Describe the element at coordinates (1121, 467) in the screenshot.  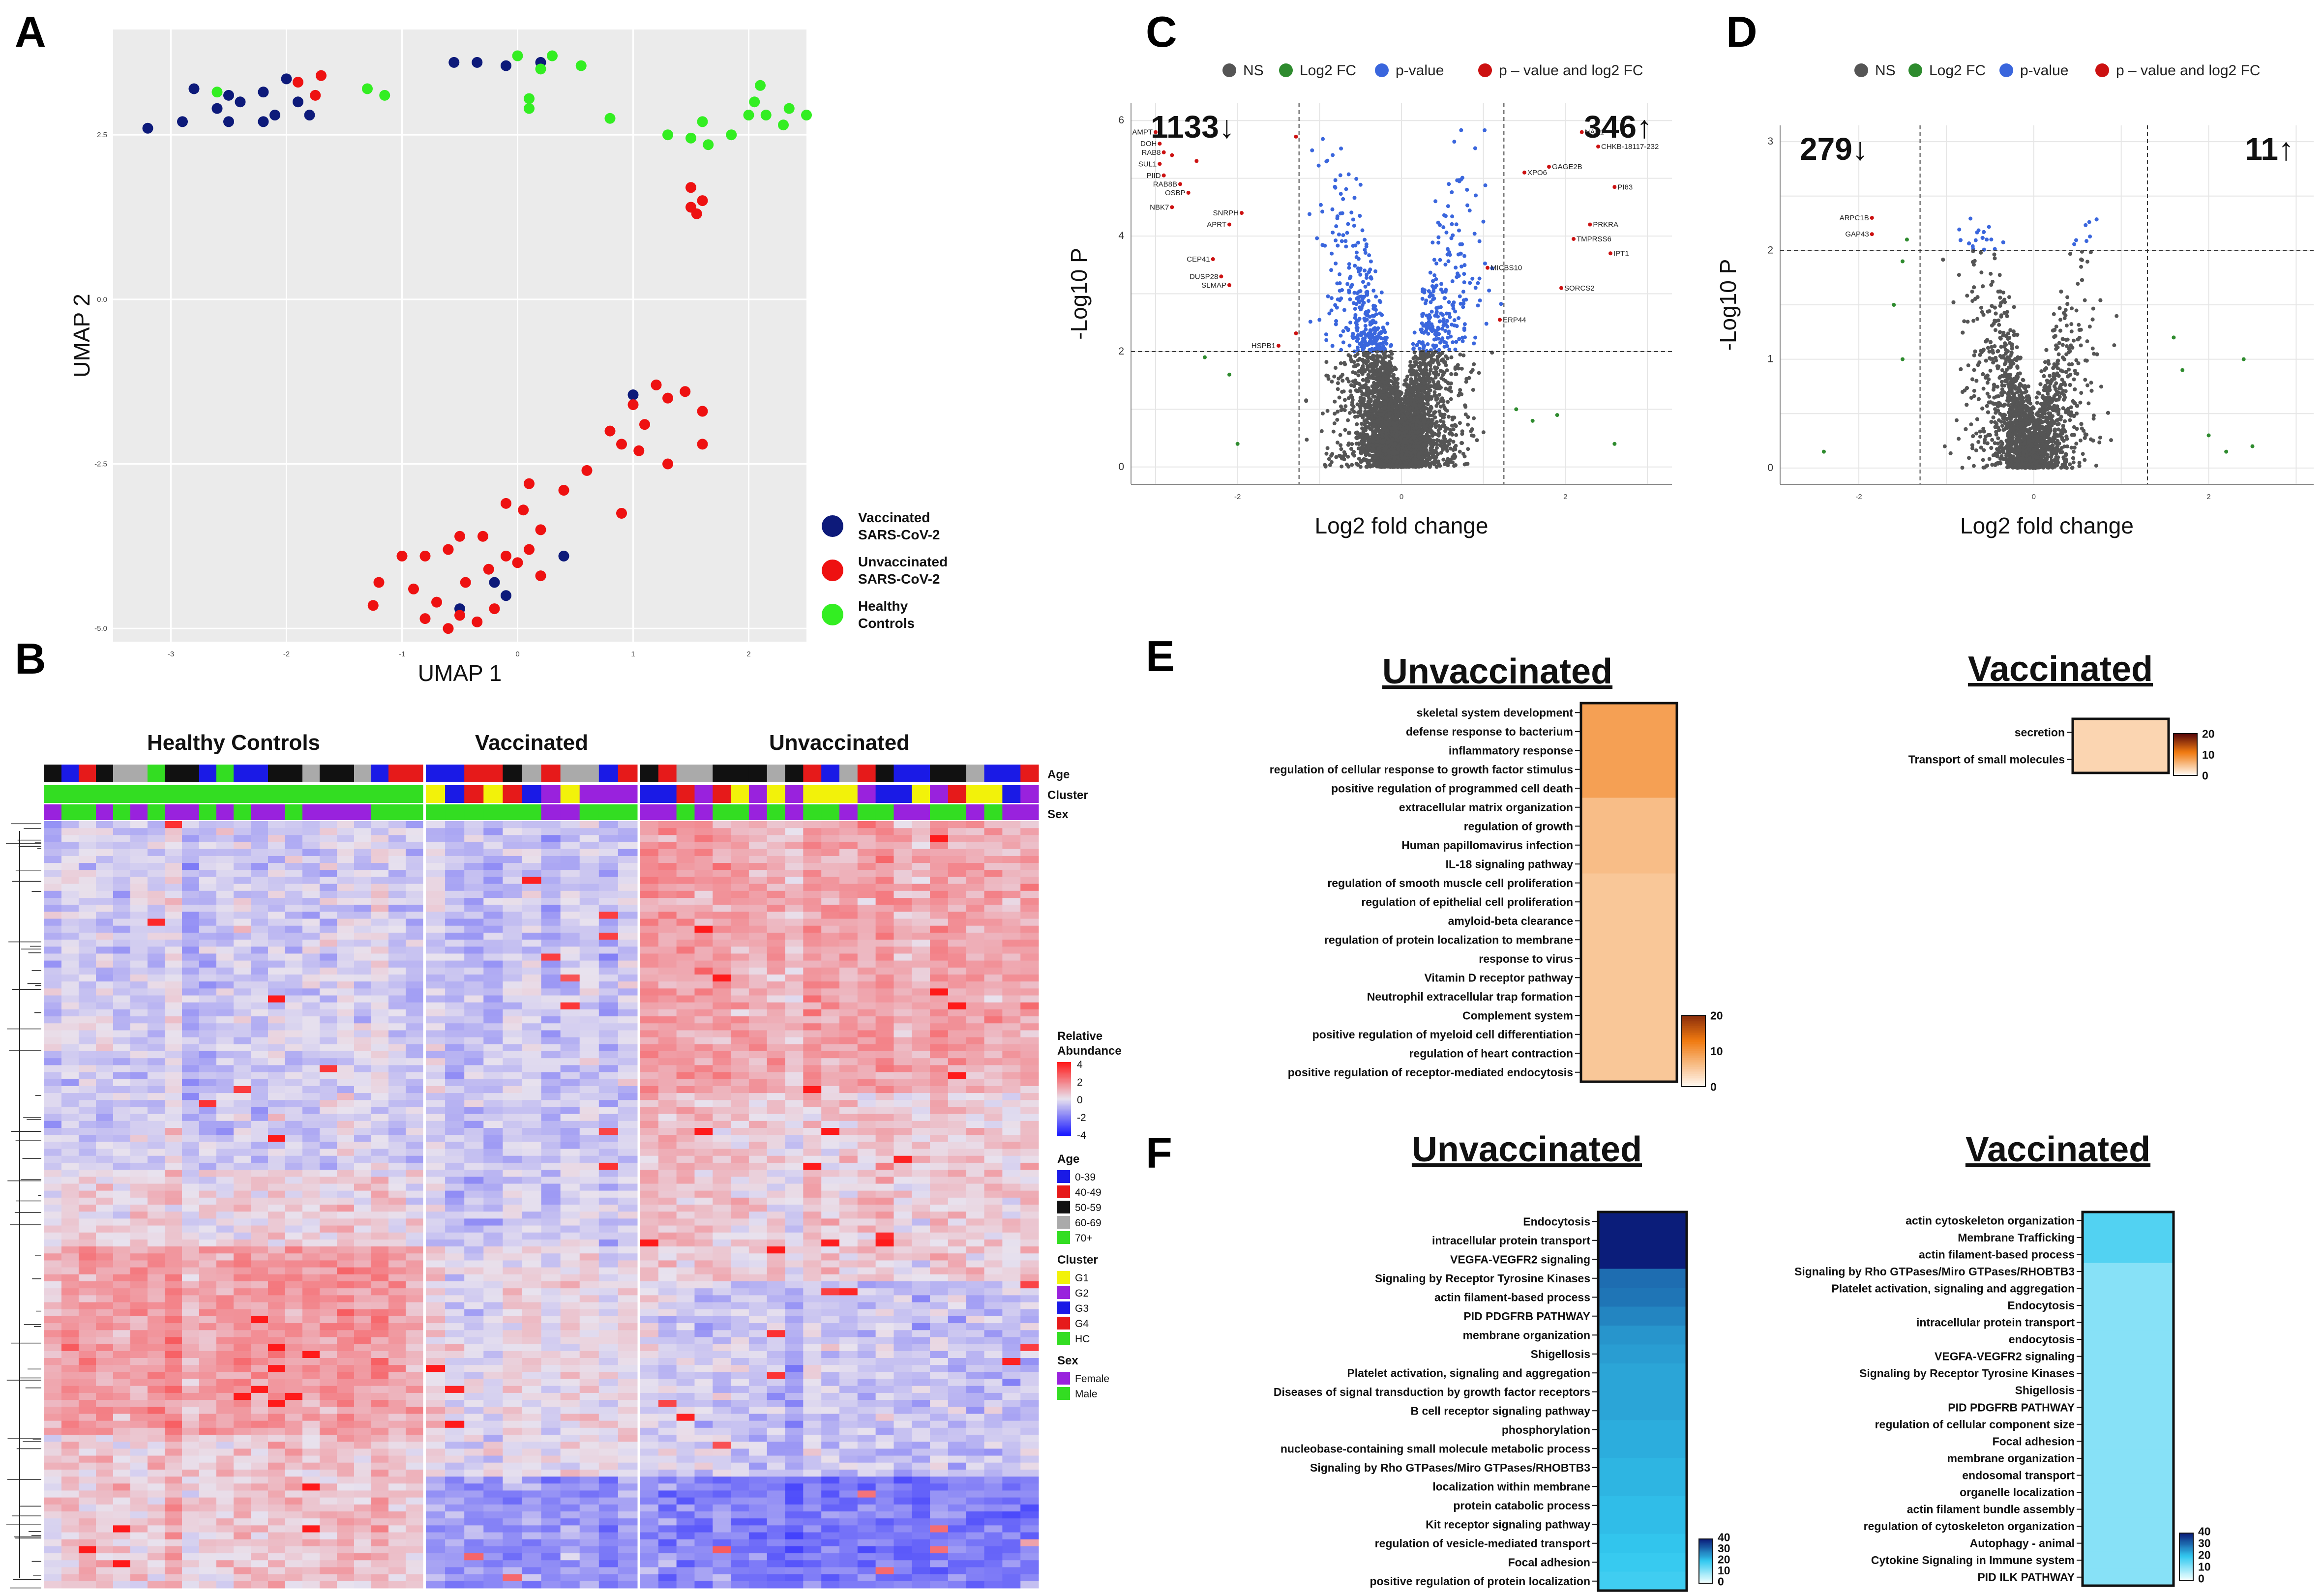
I see `volcano-y-tick-label: 0` at that location.